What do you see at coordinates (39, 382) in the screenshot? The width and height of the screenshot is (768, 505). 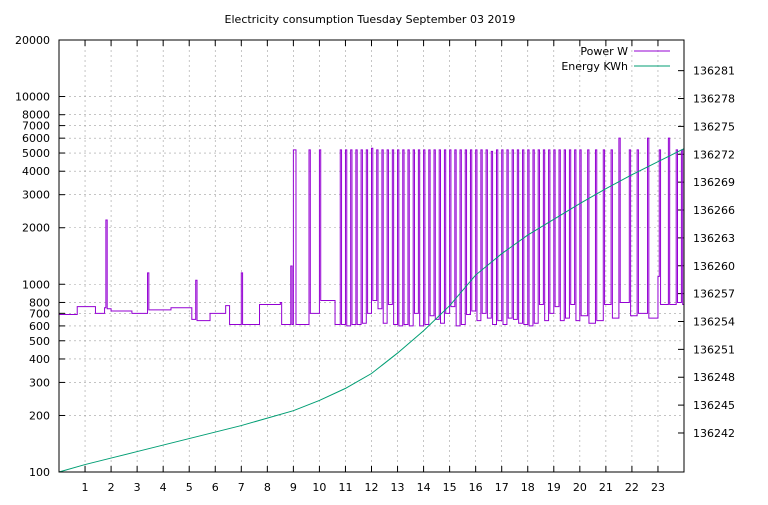 I see `y-tick-label: 300` at bounding box center [39, 382].